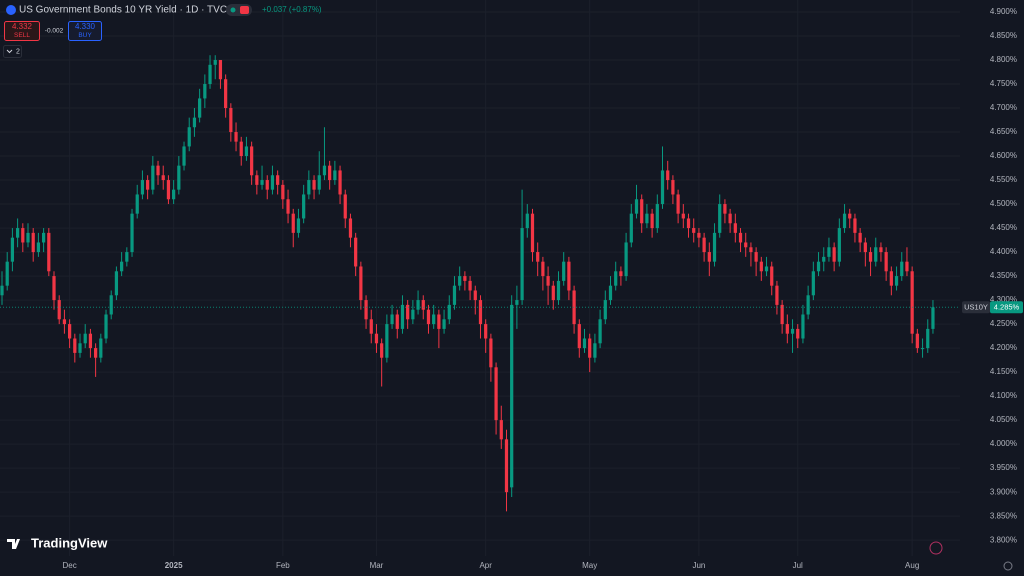  What do you see at coordinates (1008, 566) in the screenshot?
I see `settings-icon` at bounding box center [1008, 566].